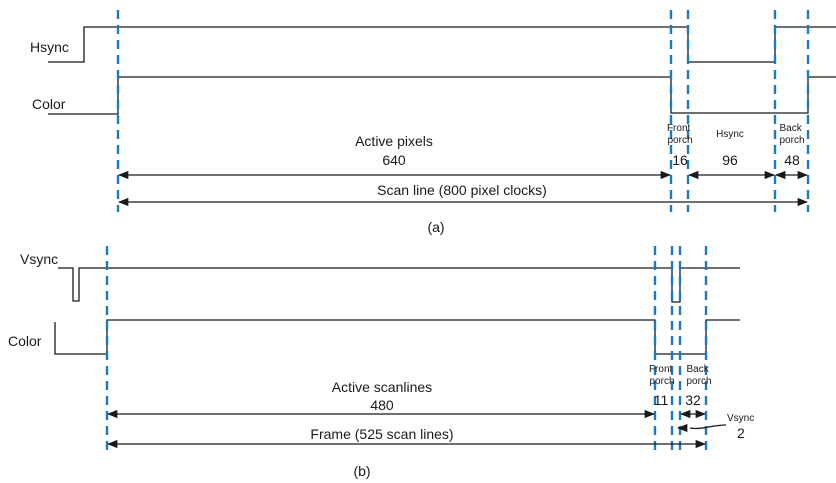 The height and width of the screenshot is (483, 836). Describe the element at coordinates (399, 285) in the screenshot. I see `vsync-waveform` at that location.